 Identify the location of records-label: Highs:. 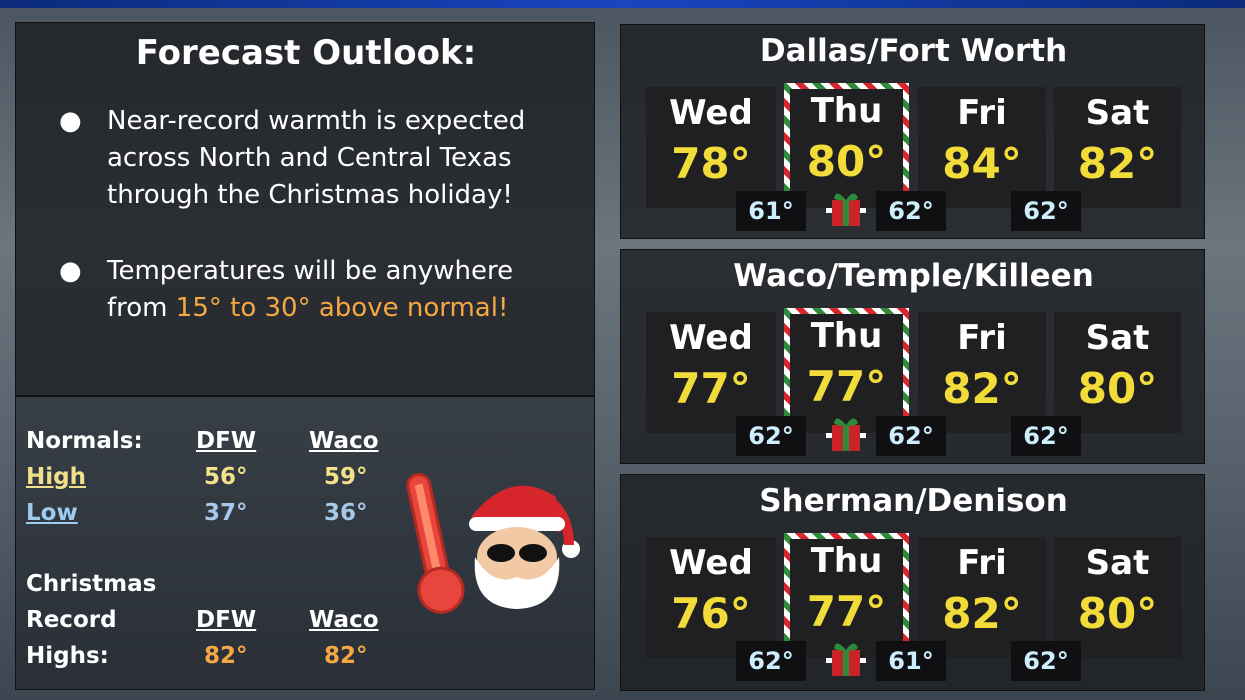
(67, 656).